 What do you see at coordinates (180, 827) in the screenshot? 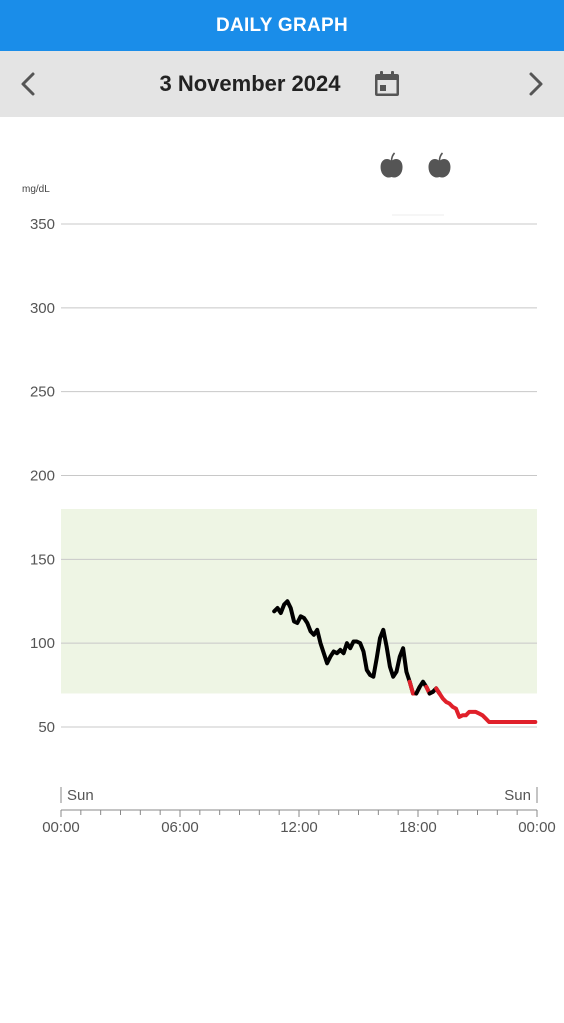
I see `x-tick-label: 06:00` at bounding box center [180, 827].